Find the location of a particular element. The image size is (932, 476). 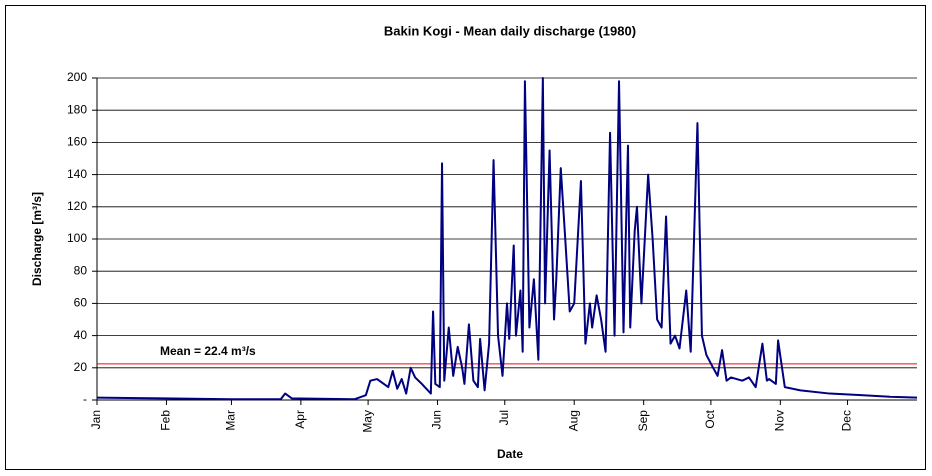

y-tick-label: 120 is located at coordinates (77, 206).